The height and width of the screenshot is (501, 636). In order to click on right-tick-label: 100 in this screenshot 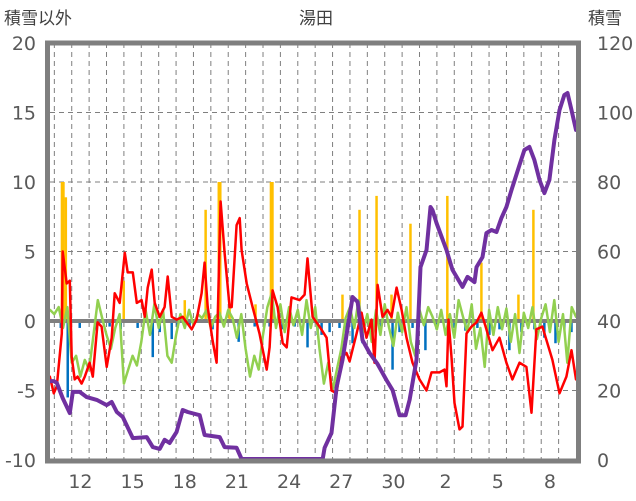, I will do `click(615, 114)`.